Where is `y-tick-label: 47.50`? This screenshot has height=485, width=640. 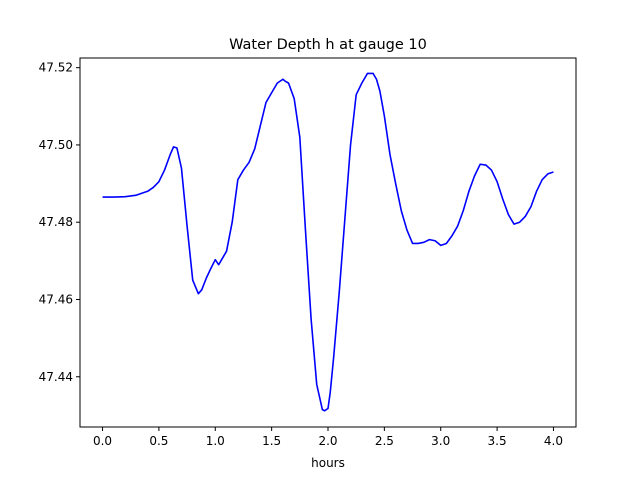 y-tick-label: 47.50 is located at coordinates (56, 145).